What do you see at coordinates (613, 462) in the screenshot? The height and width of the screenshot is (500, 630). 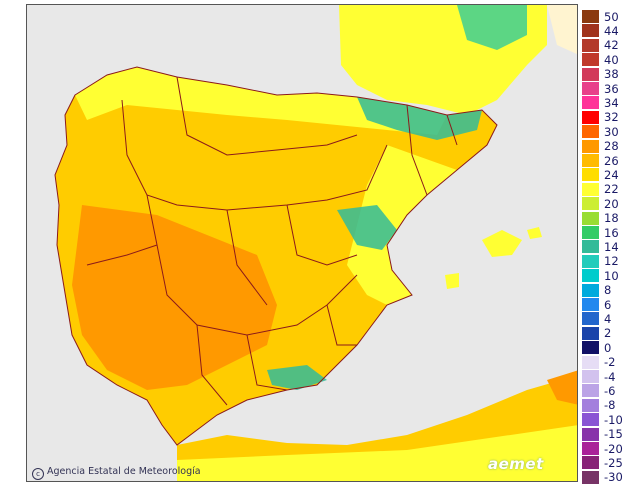 I see `legend-label: -25` at bounding box center [613, 462].